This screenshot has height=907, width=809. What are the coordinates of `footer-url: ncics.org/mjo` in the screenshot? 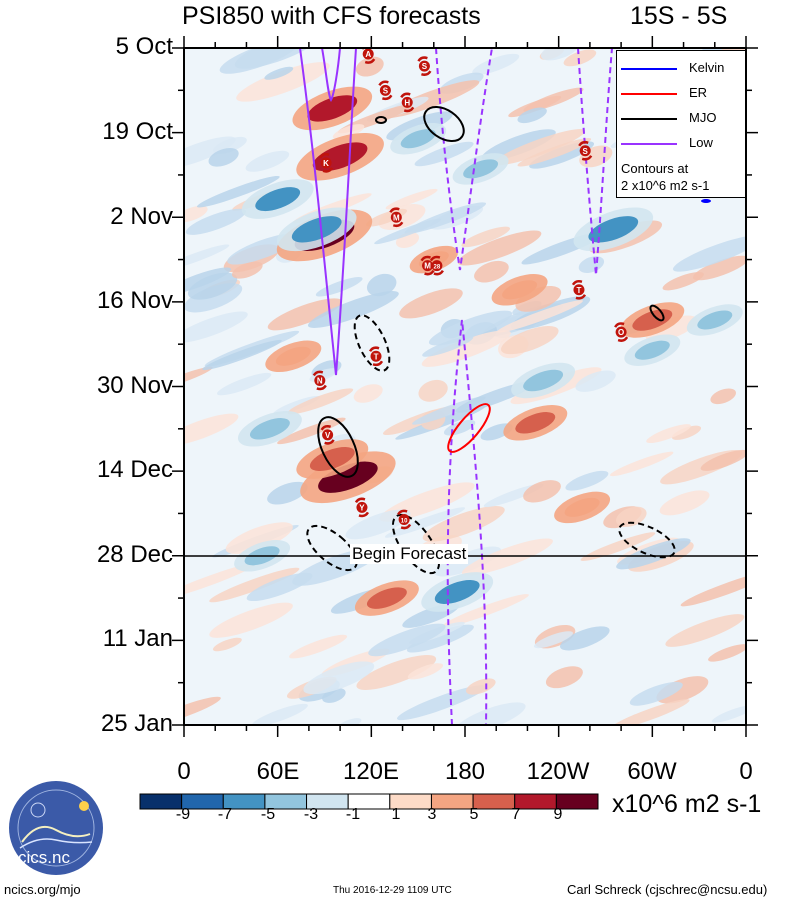 It's located at (42, 889).